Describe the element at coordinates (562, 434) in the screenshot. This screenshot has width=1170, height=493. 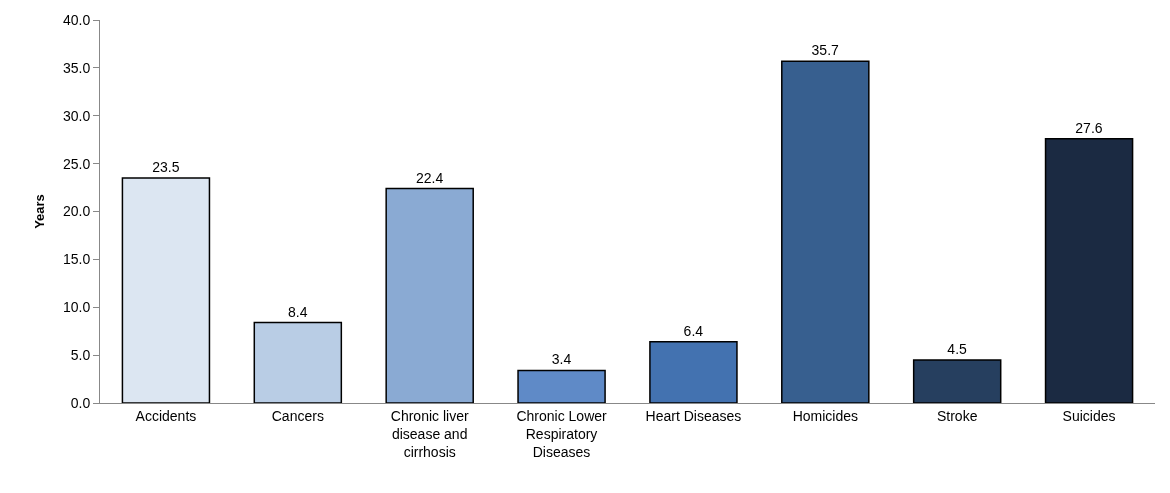
I see `x-tick-label: Chronic Lower Respiratory Diseases` at that location.